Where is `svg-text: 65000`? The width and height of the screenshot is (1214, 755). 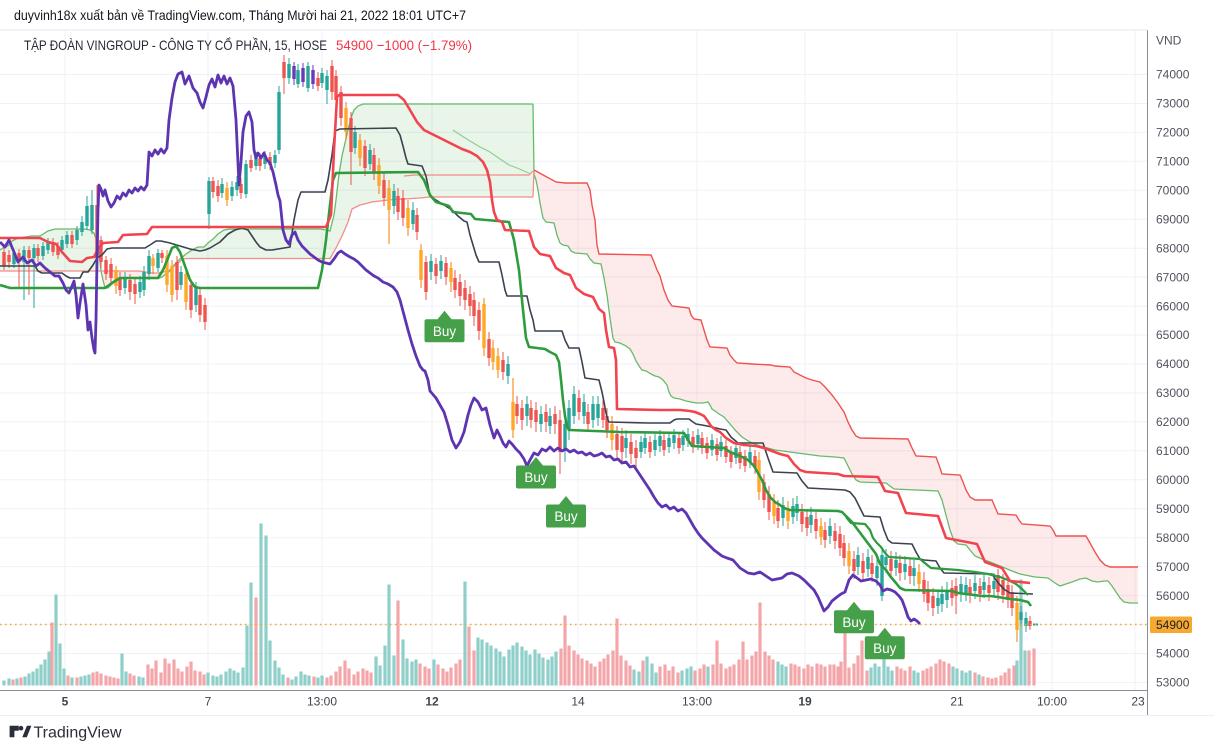
svg-text: 65000 is located at coordinates (1173, 335).